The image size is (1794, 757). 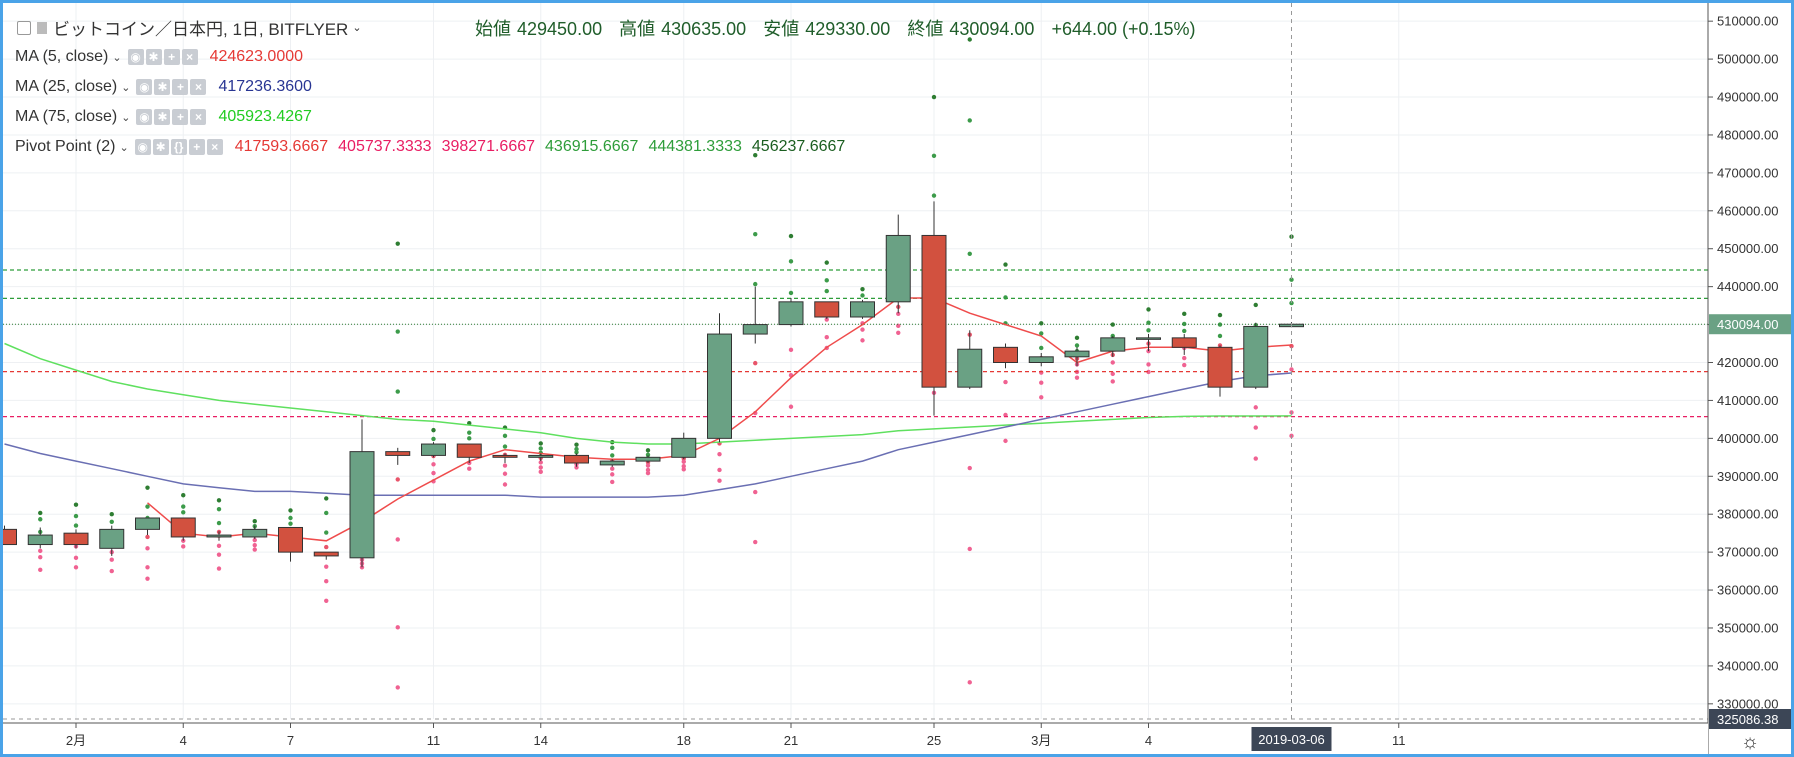 What do you see at coordinates (178, 147) in the screenshot?
I see `source-icon: {}` at bounding box center [178, 147].